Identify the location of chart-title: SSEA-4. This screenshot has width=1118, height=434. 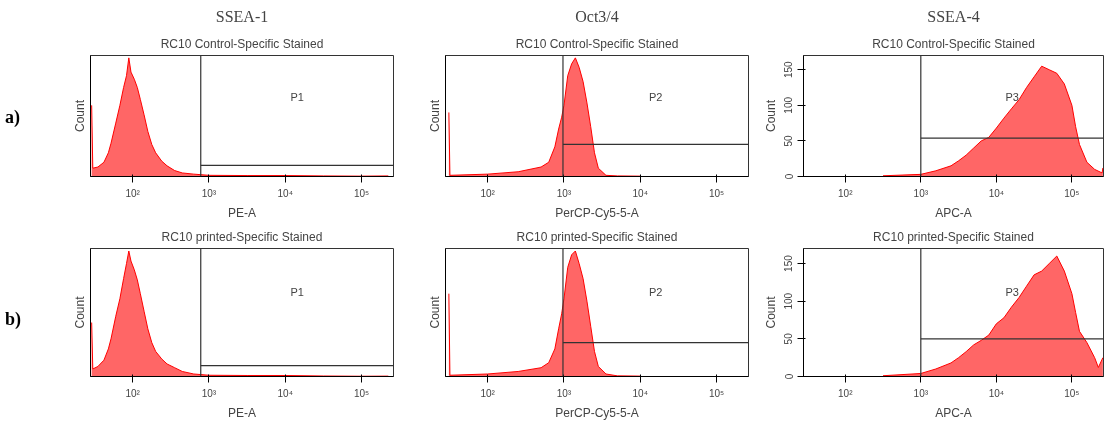
(953, 16).